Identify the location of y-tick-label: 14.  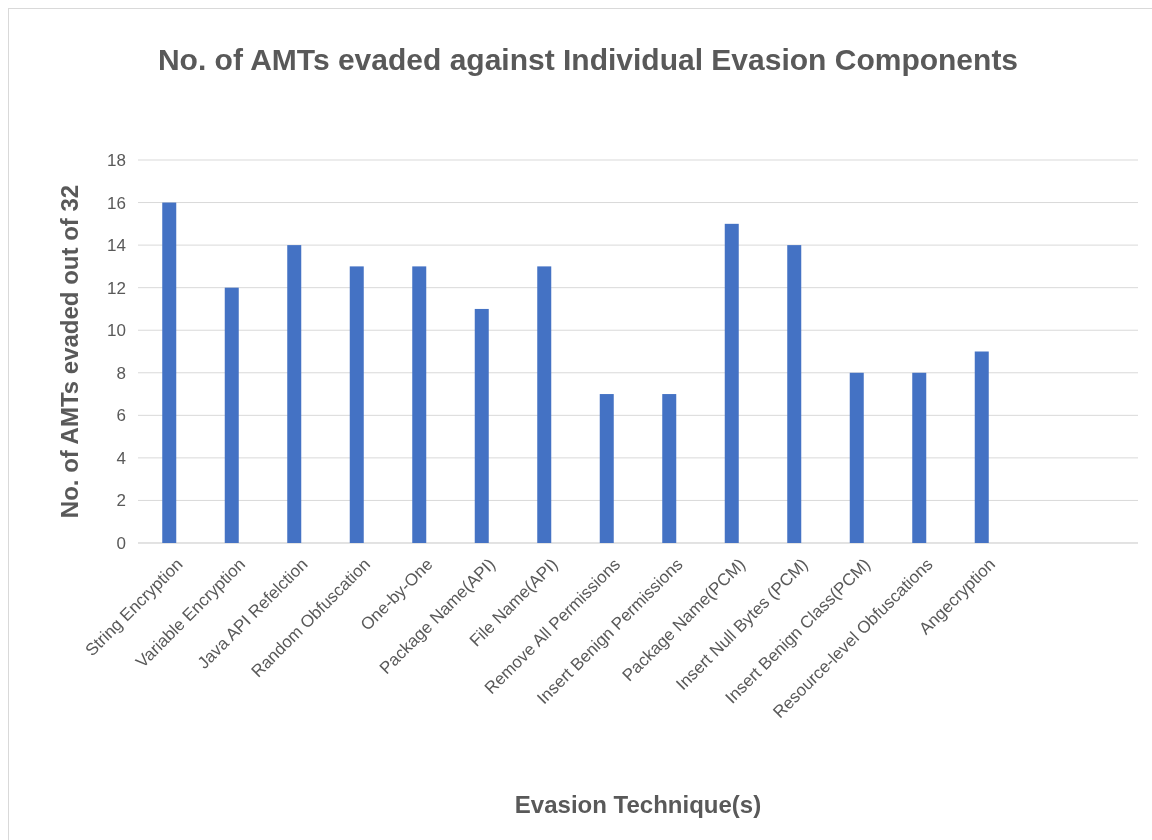
(116, 246).